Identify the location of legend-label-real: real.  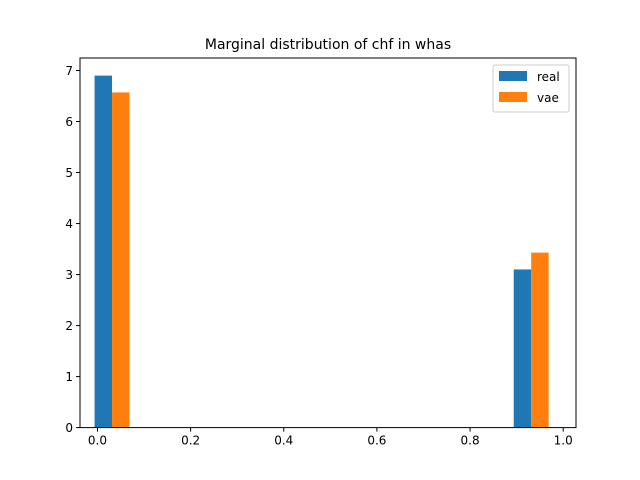
(548, 77).